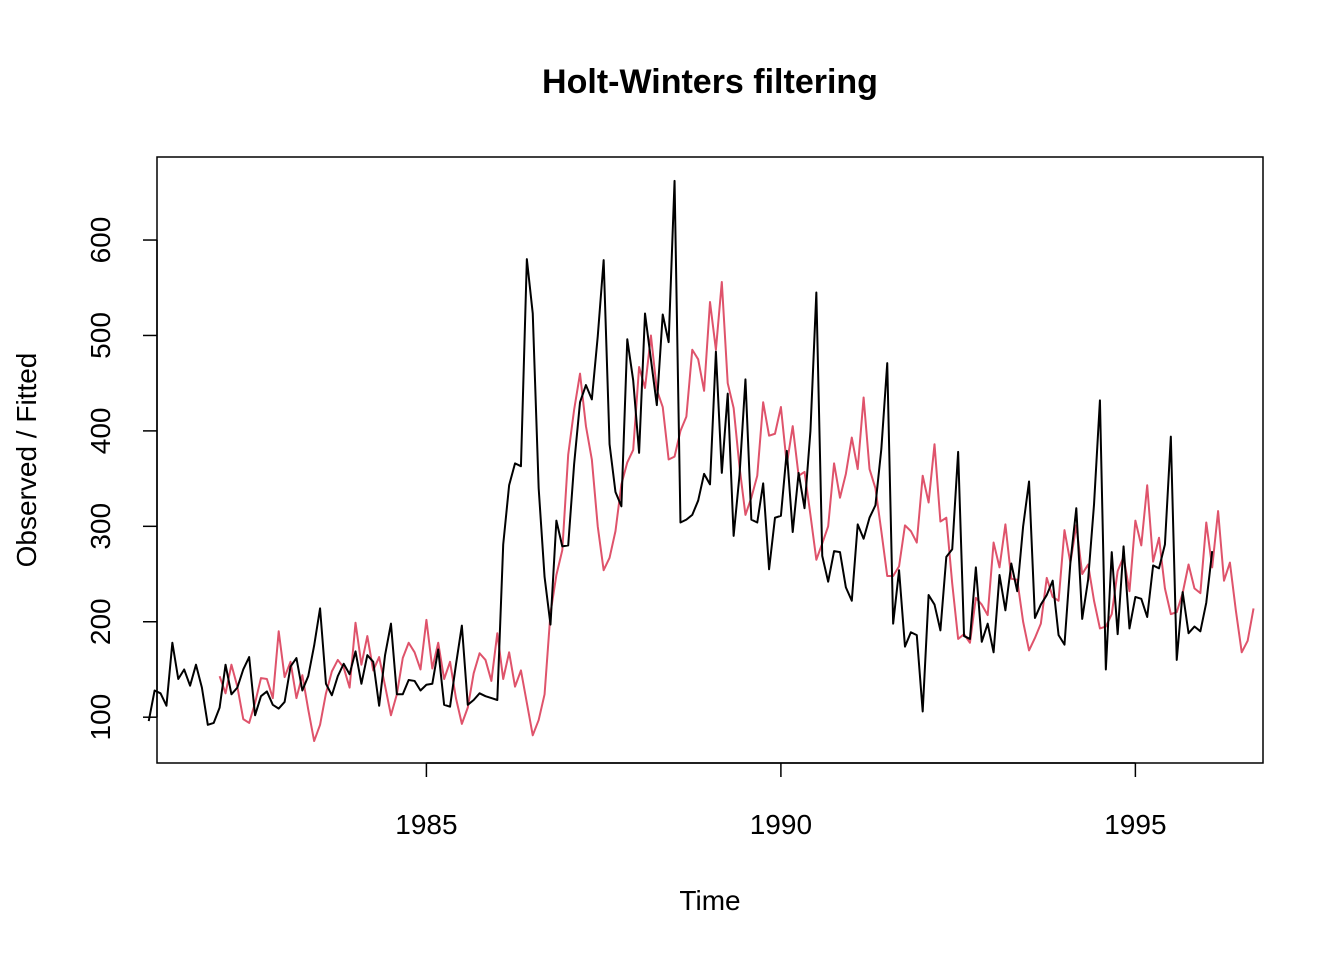 This screenshot has height=960, width=1344. Describe the element at coordinates (781, 824) in the screenshot. I see `x-tick-label: 1990` at that location.